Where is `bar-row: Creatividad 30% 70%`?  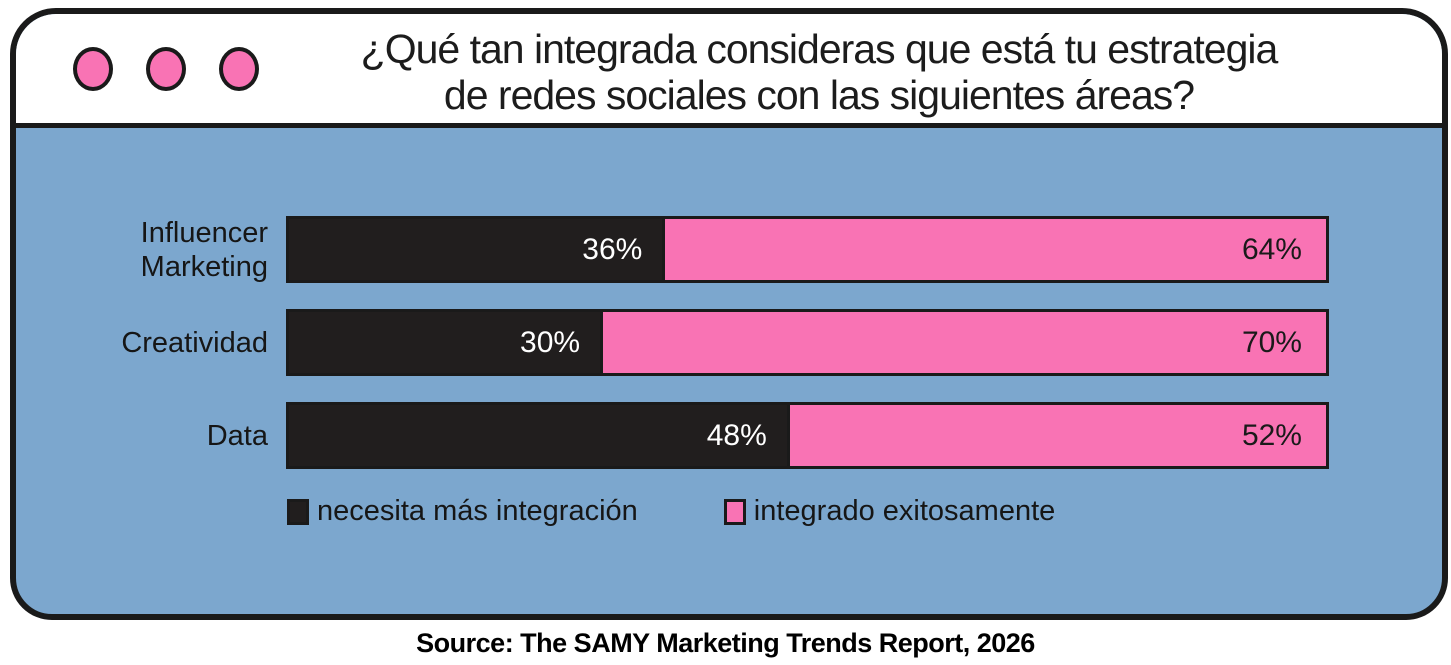 bar-row: Creatividad 30% 70% is located at coordinates (729, 342).